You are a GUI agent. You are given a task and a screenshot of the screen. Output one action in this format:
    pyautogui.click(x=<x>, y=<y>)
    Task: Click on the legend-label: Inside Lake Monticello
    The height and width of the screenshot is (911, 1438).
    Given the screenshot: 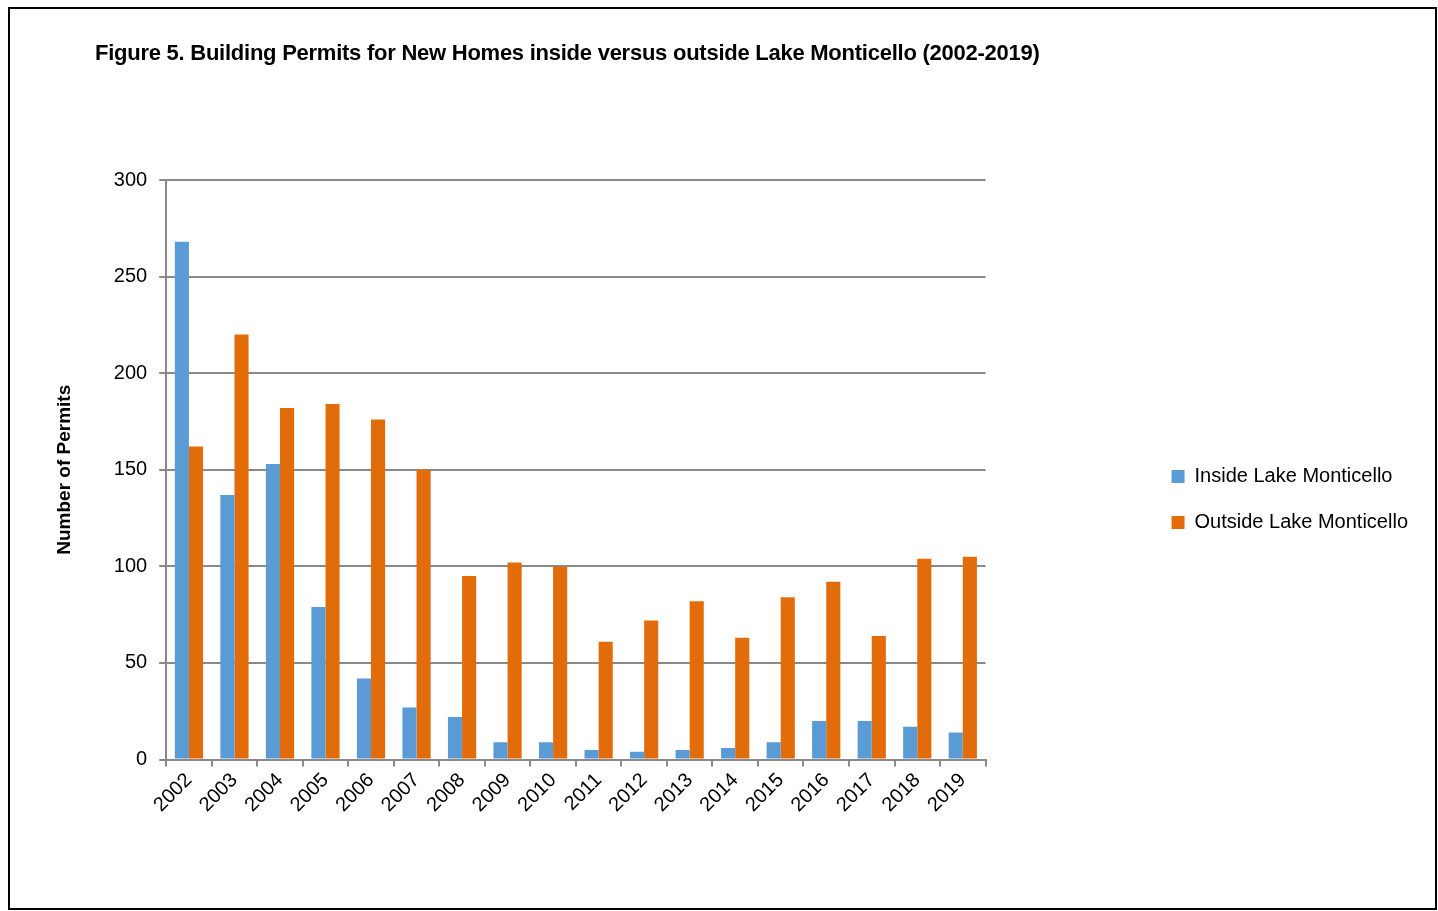 What is the action you would take?
    pyautogui.click(x=1293, y=475)
    